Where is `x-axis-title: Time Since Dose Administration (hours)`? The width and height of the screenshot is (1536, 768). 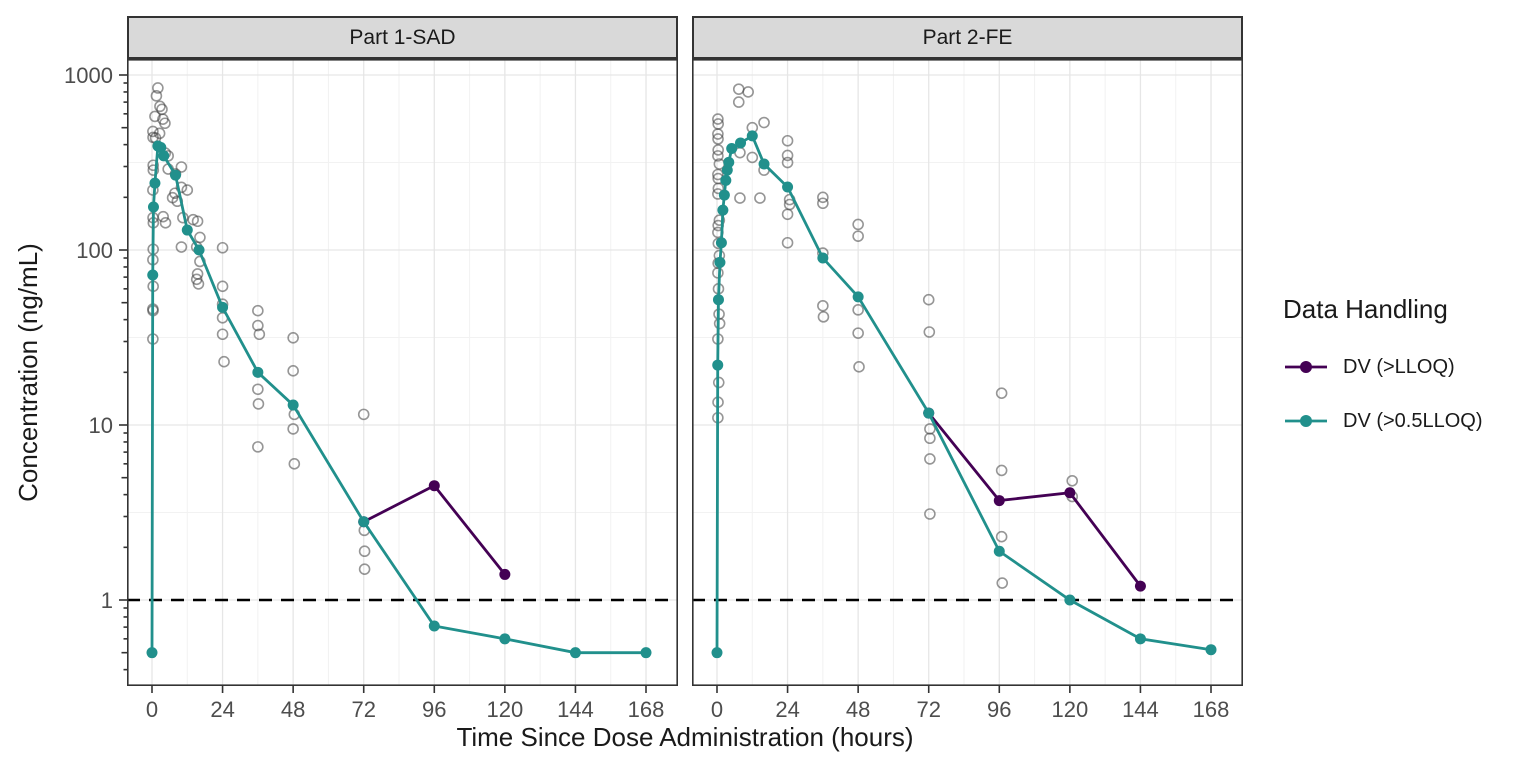
x-axis-title: Time Since Dose Administration (hours) is located at coordinates (685, 737).